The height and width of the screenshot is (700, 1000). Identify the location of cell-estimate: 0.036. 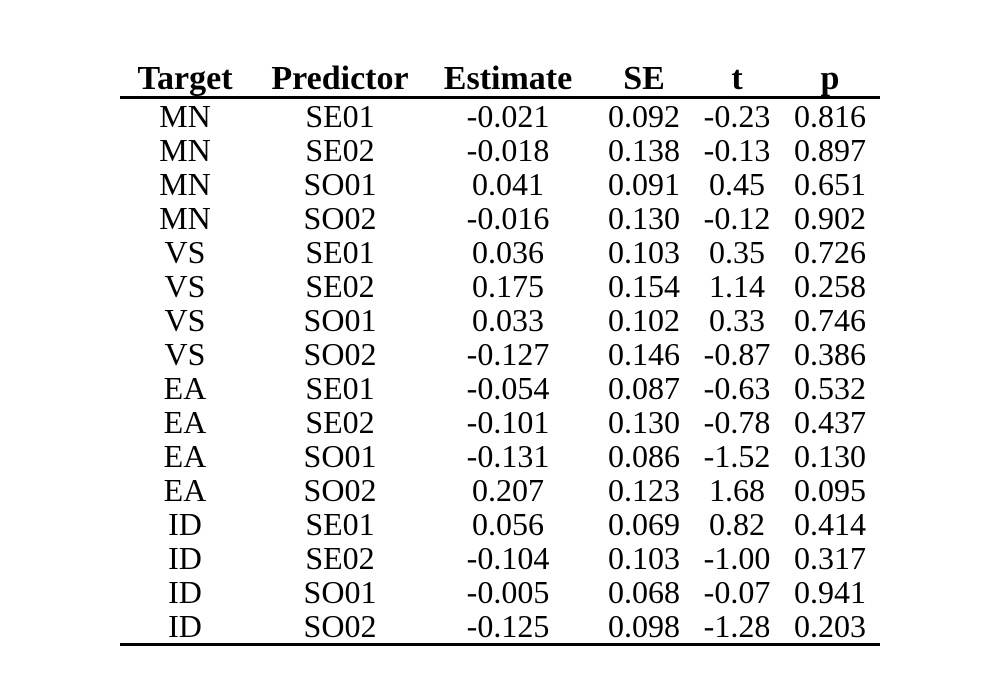
(508, 252).